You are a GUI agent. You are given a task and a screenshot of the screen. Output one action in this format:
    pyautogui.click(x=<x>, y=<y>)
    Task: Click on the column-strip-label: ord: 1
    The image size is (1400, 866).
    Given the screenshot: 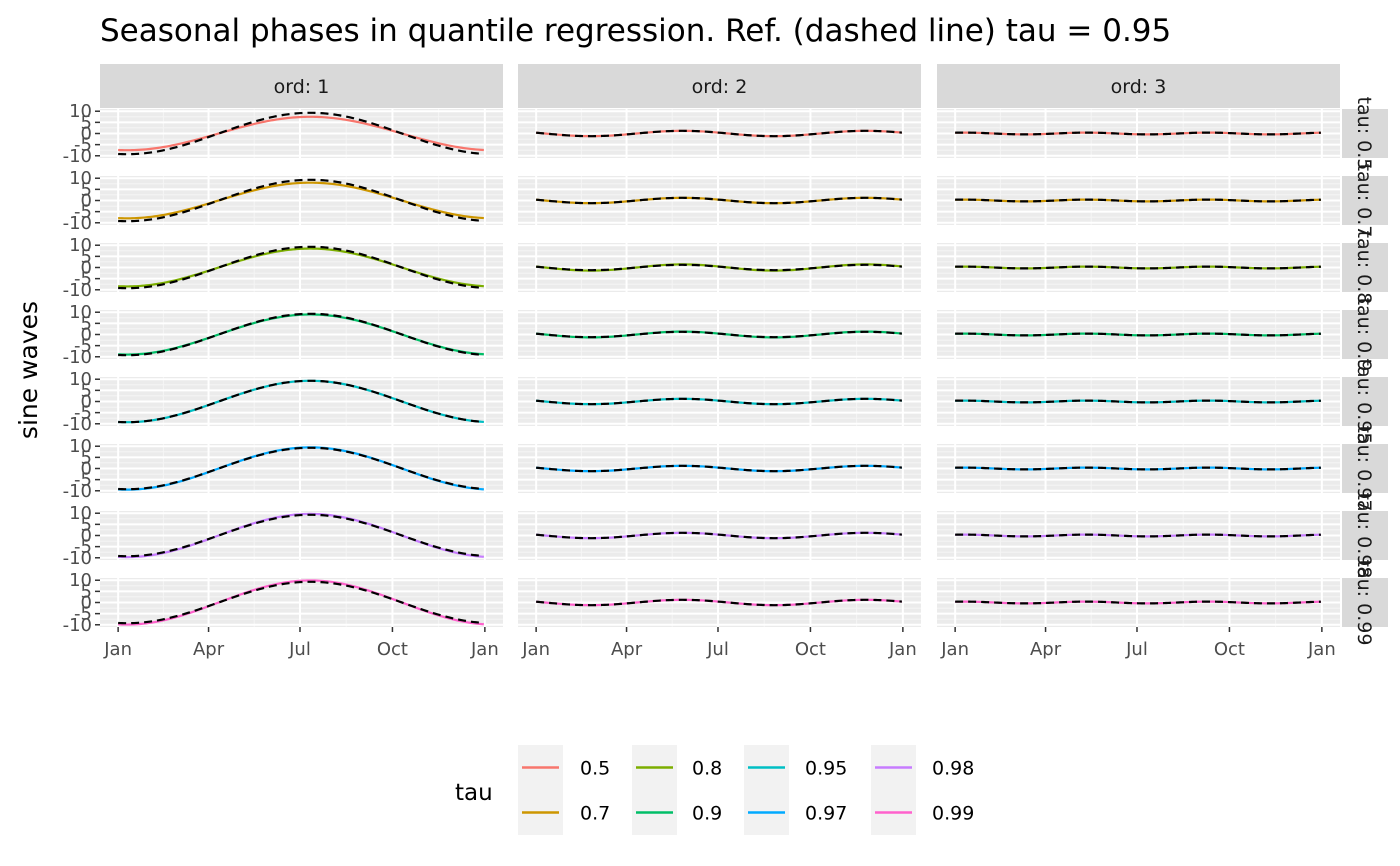 What is the action you would take?
    pyautogui.click(x=302, y=87)
    